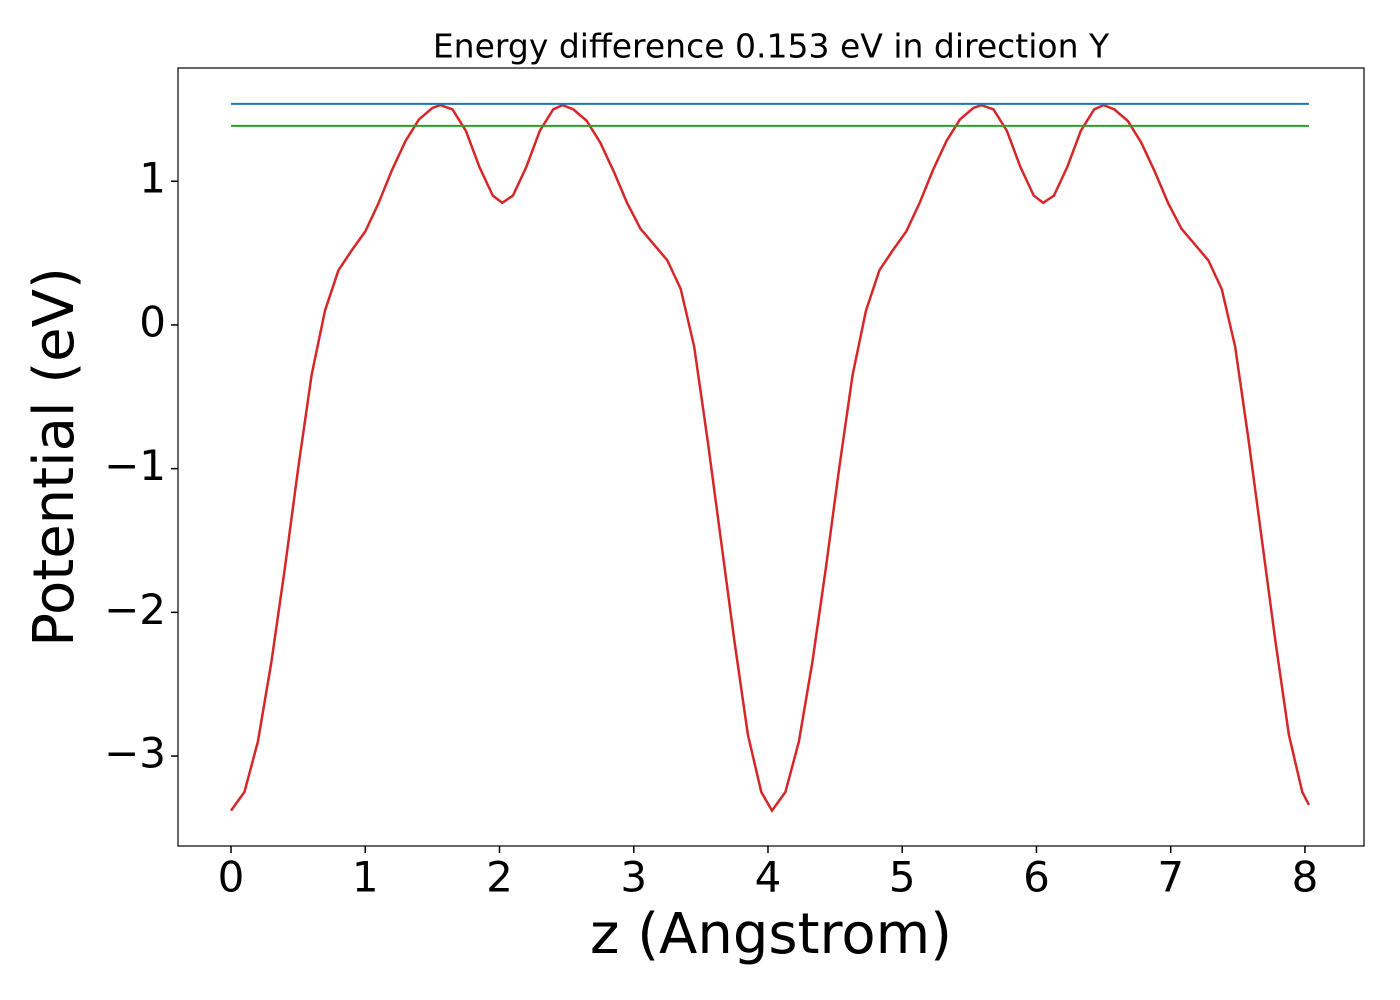 This screenshot has height=1000, width=1400. Describe the element at coordinates (152, 178) in the screenshot. I see `y-tick-label: 1` at that location.